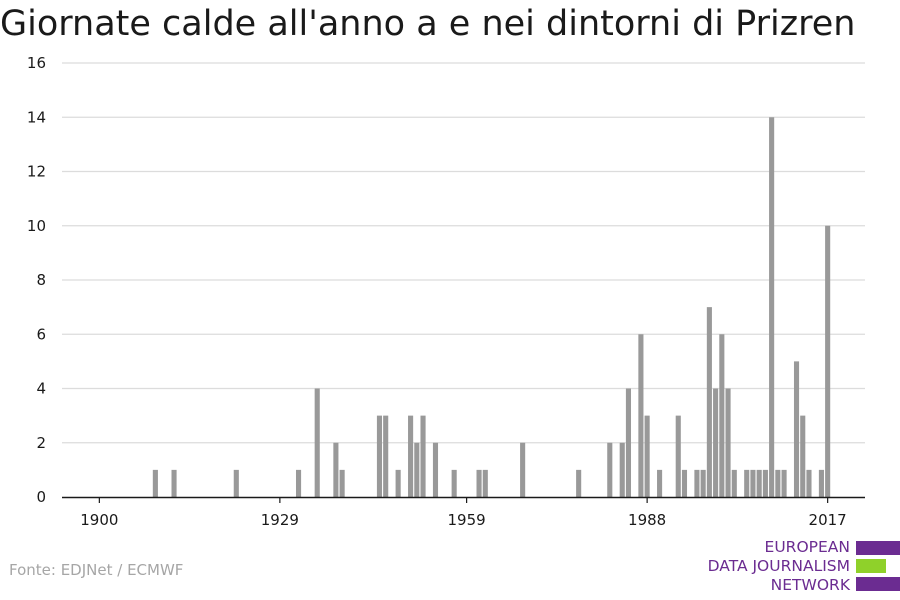 The image size is (900, 600). I want to click on x-tick-label: 1929, so click(280, 520).